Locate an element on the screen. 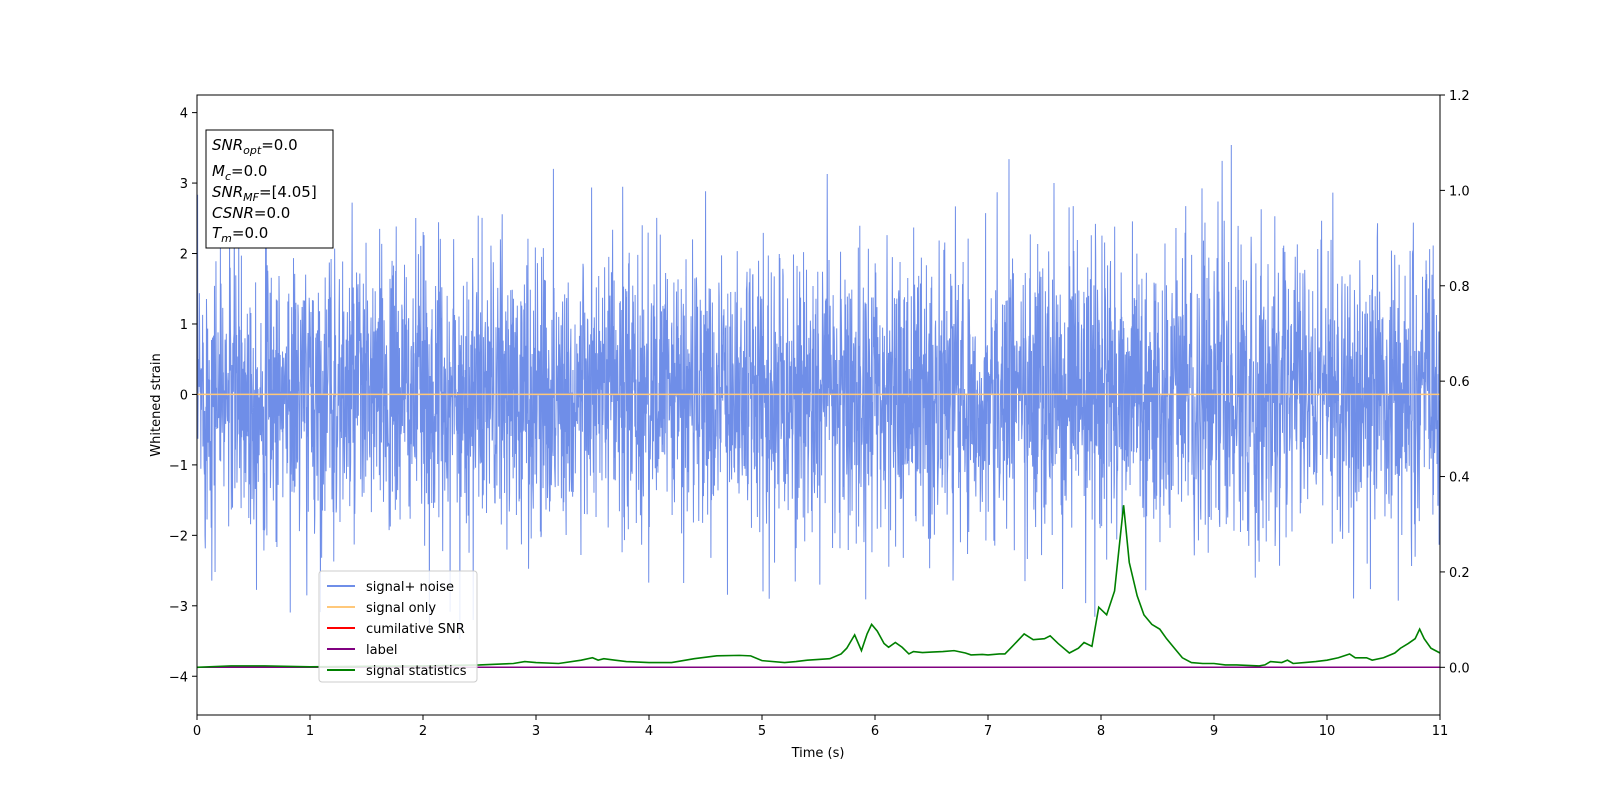 The width and height of the screenshot is (1600, 804). y-tick-label-left: 0 is located at coordinates (184, 395).